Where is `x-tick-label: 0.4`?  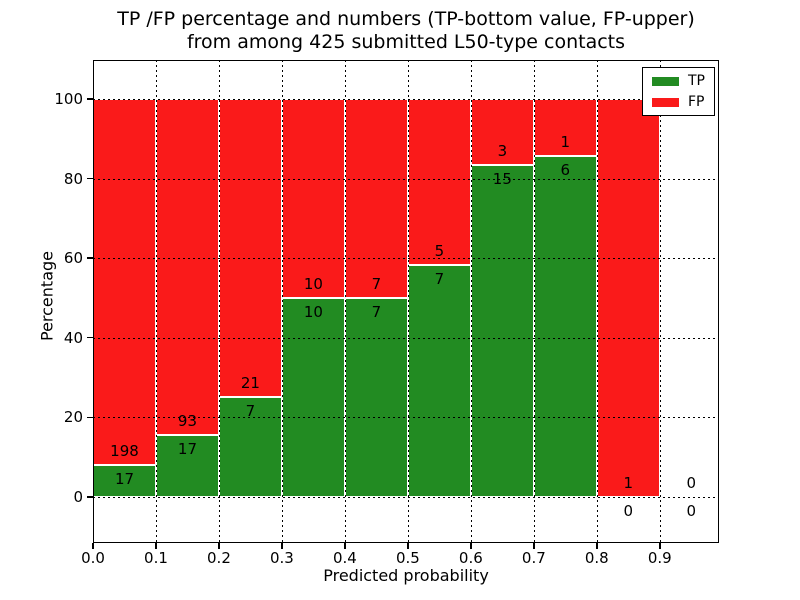 x-tick-label: 0.4 is located at coordinates (344, 558).